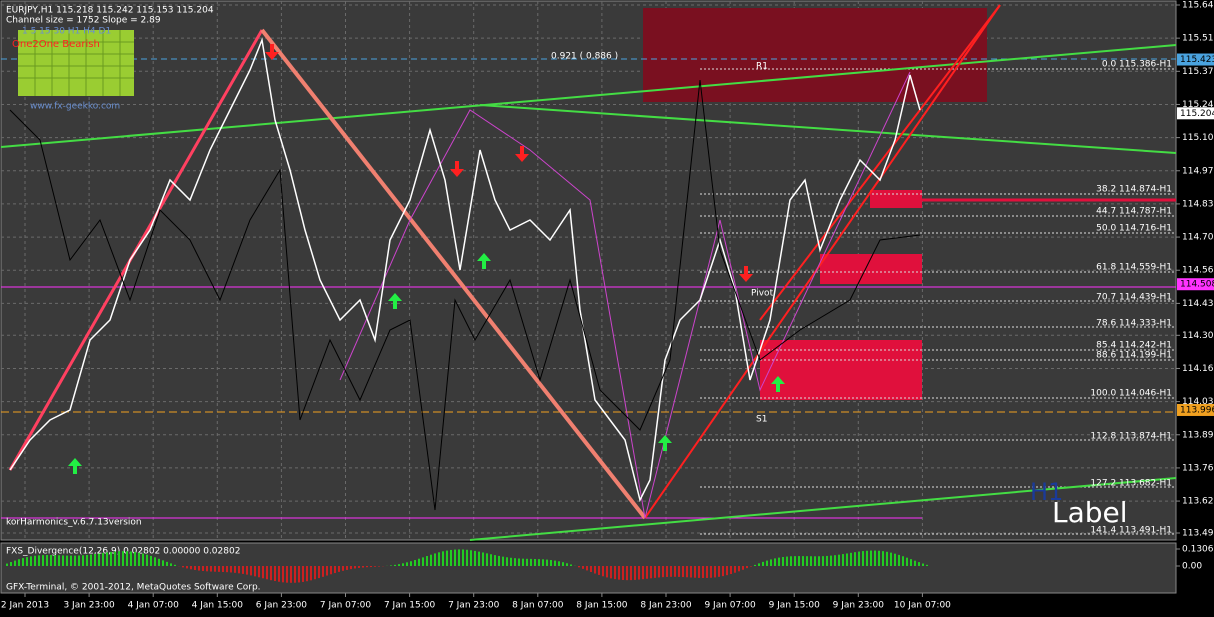  I want to click on fib-label: 85.4 114.242-H1, so click(1134, 346).